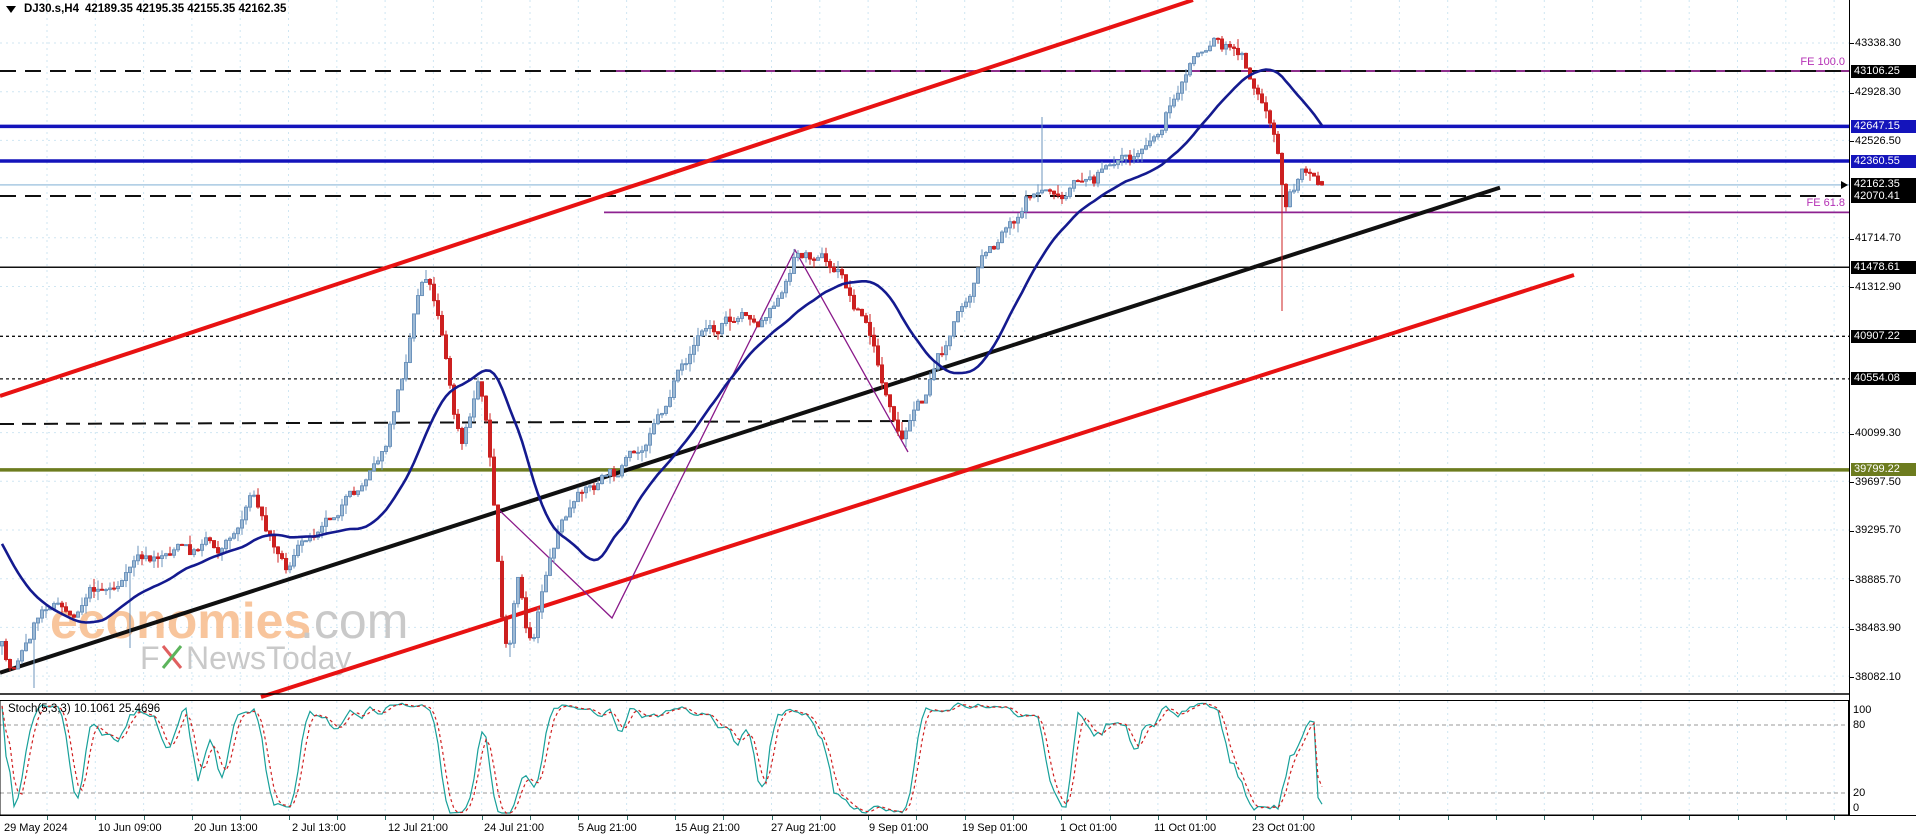 The width and height of the screenshot is (1916, 840). Describe the element at coordinates (1878, 286) in the screenshot. I see `price-label: 41312.90` at that location.